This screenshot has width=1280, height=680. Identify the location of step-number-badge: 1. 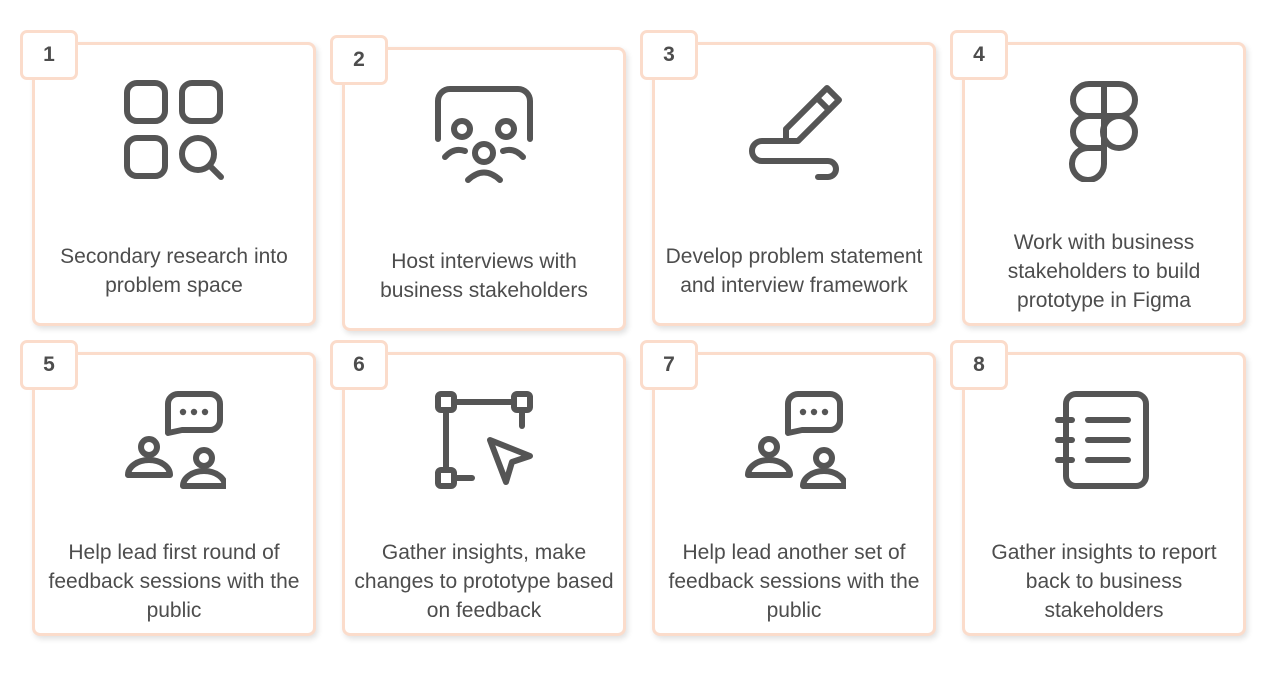
(49, 55).